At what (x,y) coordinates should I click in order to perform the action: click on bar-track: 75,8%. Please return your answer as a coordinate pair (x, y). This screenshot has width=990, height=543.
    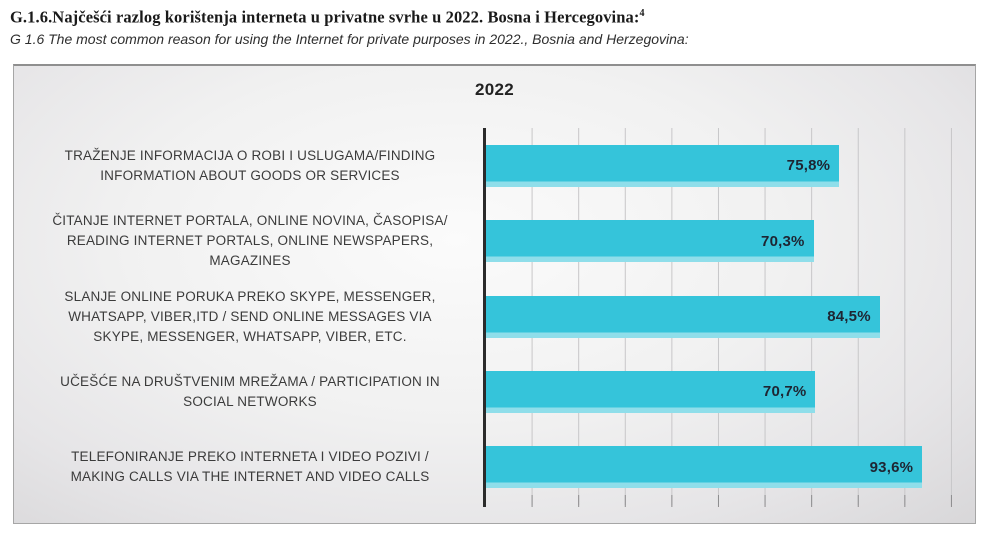
    Looking at the image, I should click on (719, 165).